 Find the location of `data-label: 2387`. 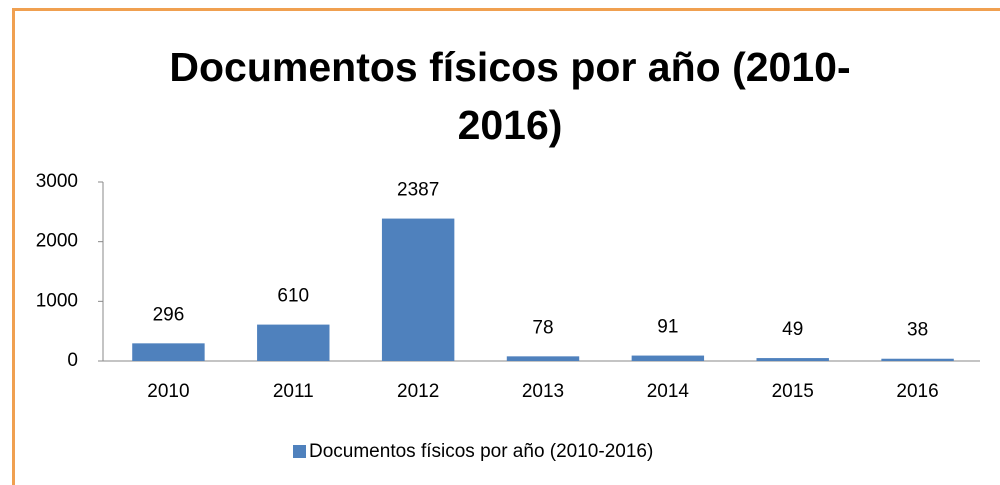

data-label: 2387 is located at coordinates (418, 190).